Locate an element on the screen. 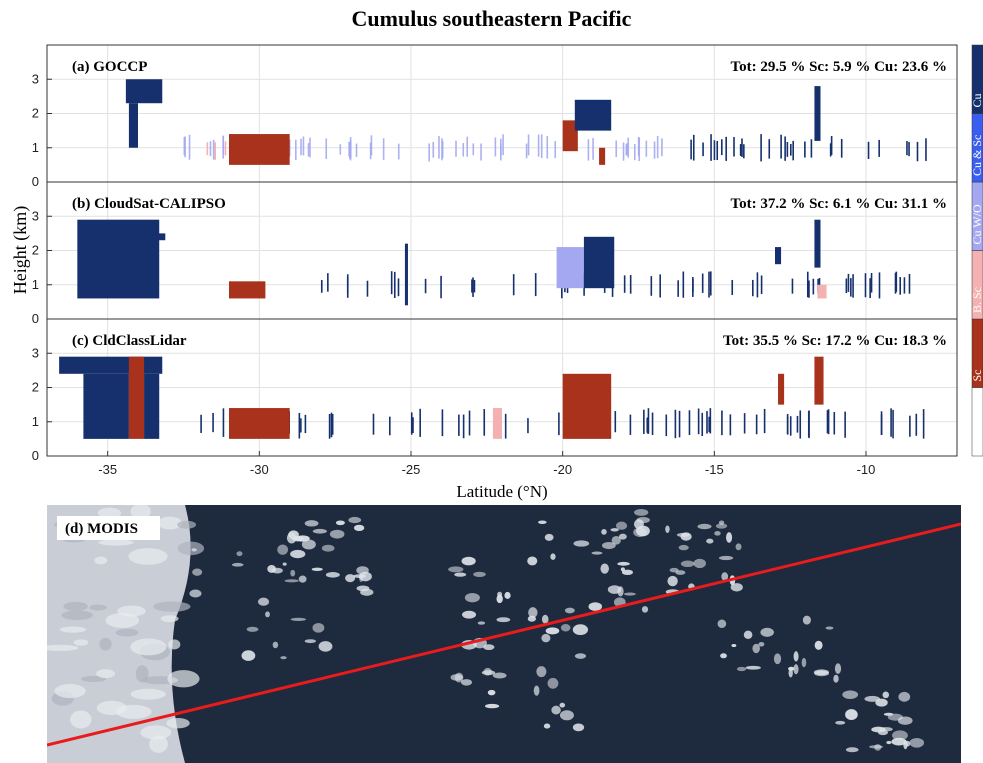  colorbar: Clear Sc B. Sc Cu W/O Cu & Sc Cu is located at coordinates (976, 250).